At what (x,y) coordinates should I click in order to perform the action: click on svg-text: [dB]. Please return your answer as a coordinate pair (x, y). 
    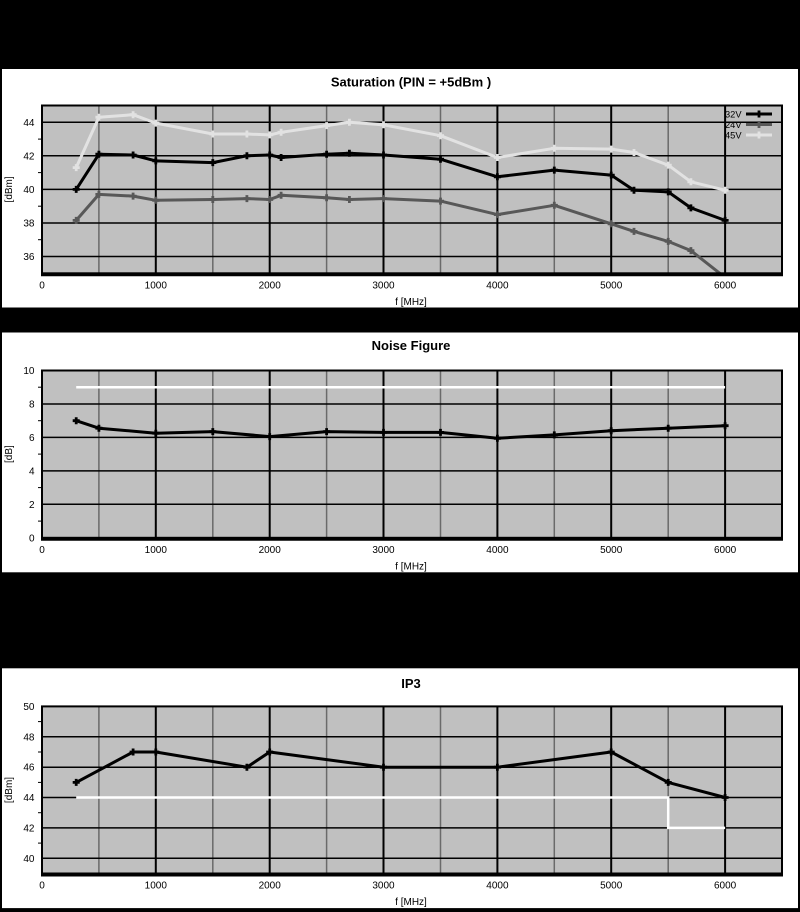
    Looking at the image, I should click on (9, 454).